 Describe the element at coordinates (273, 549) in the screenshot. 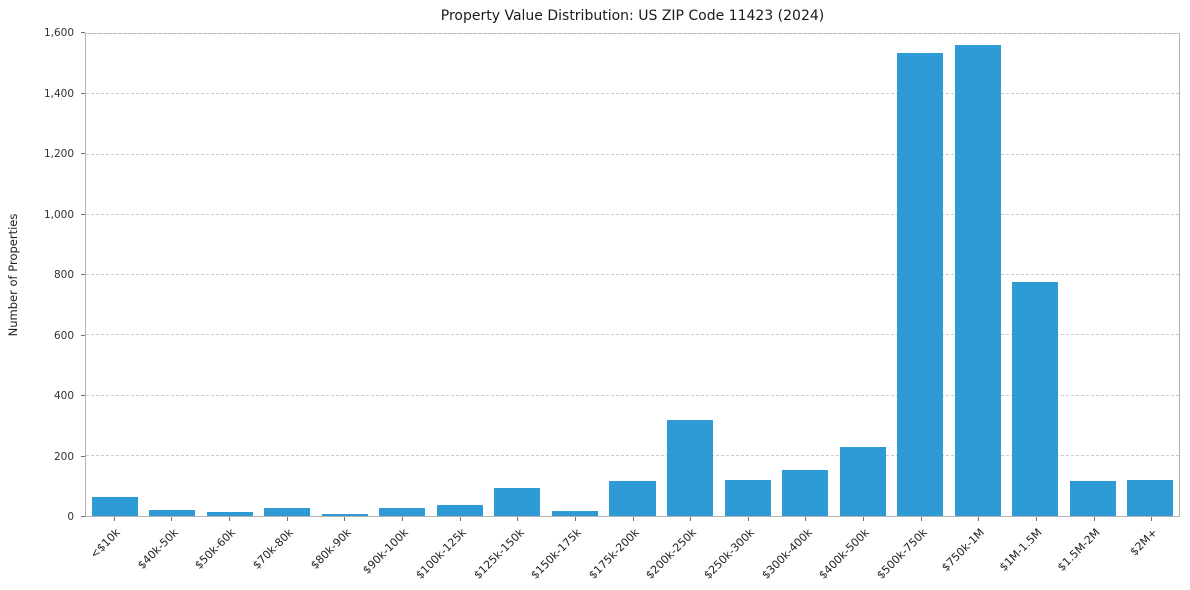

I see `x-tick-label: $70k-80k` at that location.